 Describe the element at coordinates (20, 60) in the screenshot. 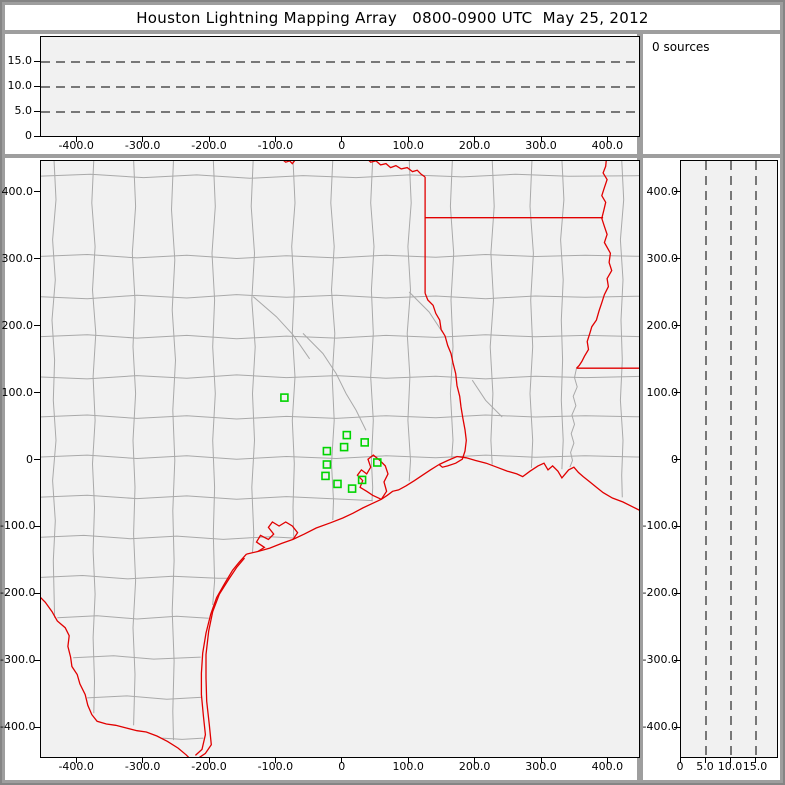

I see `tick-label: 15.0` at that location.